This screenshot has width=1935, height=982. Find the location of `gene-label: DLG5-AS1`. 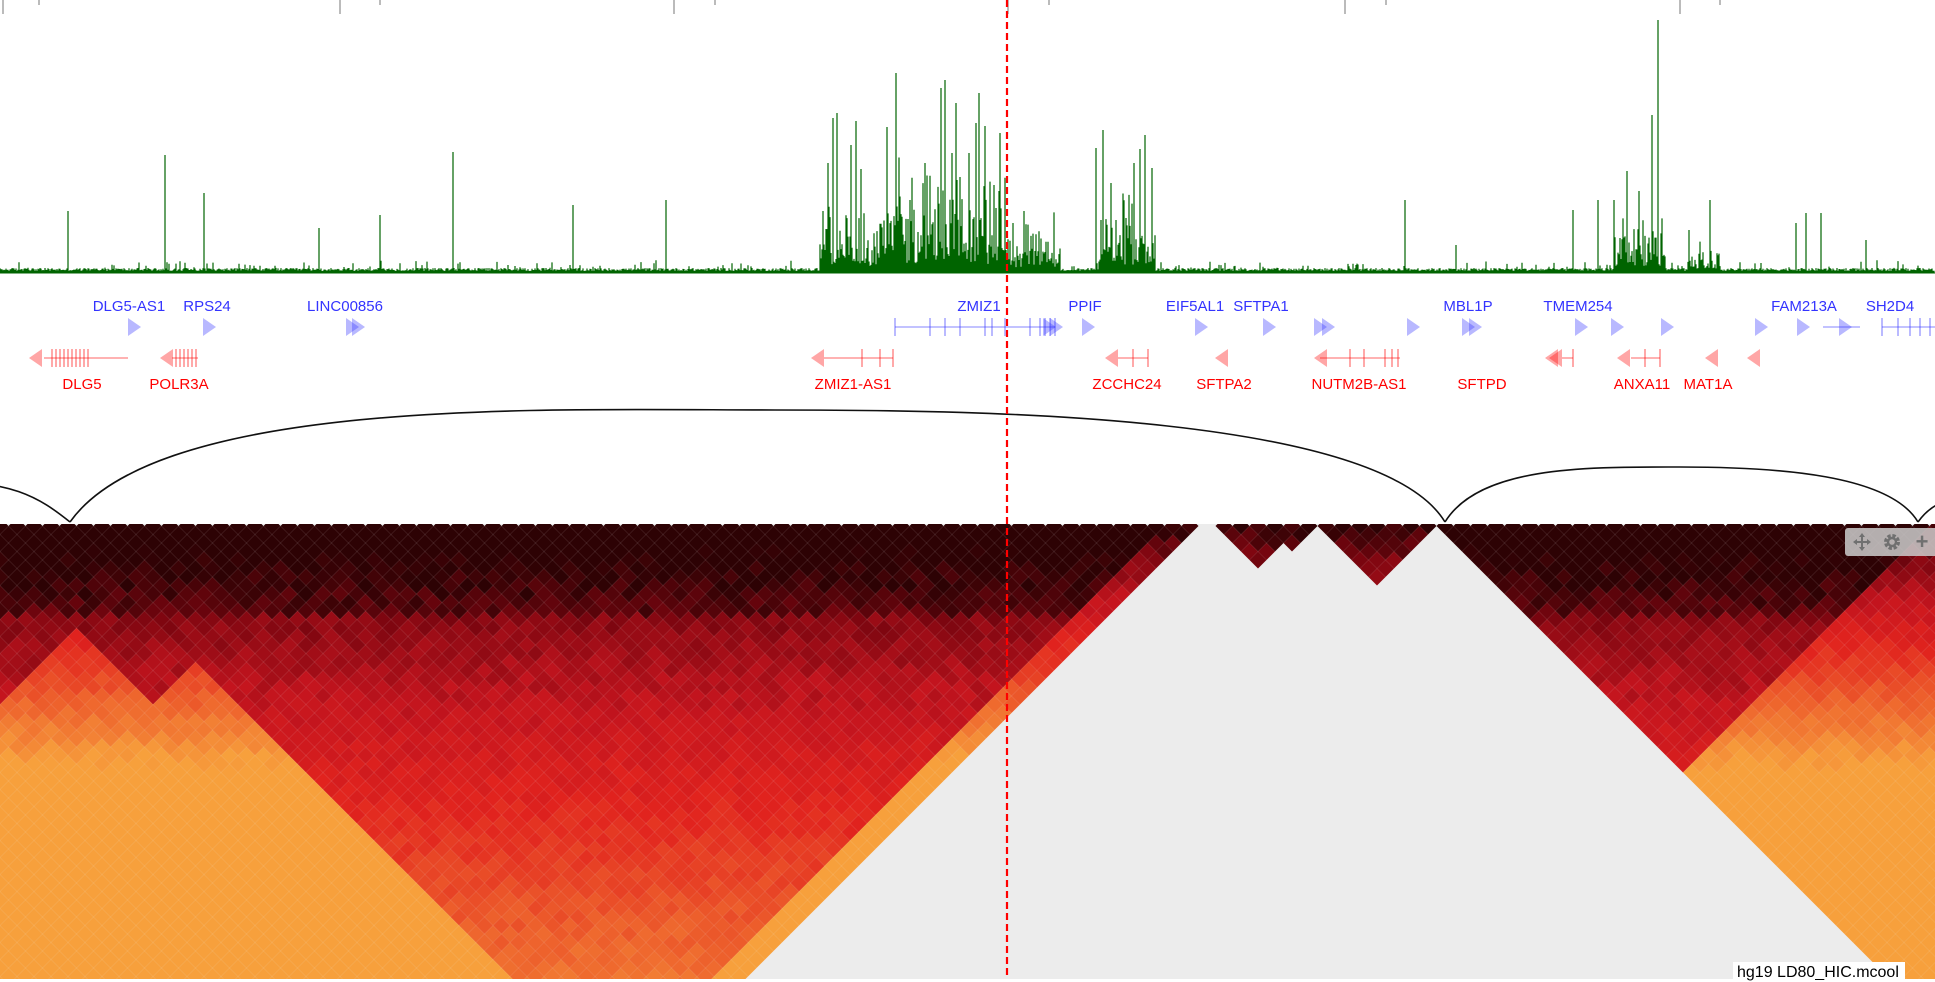

gene-label: DLG5-AS1 is located at coordinates (129, 306).